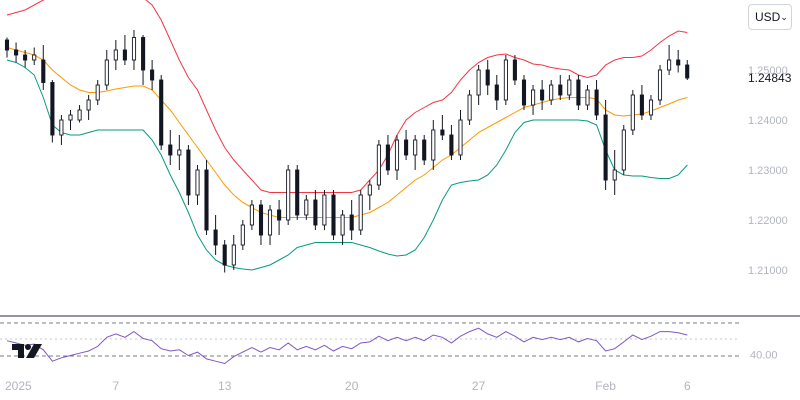  What do you see at coordinates (605, 386) in the screenshot?
I see `time-tick-label: Feb` at bounding box center [605, 386].